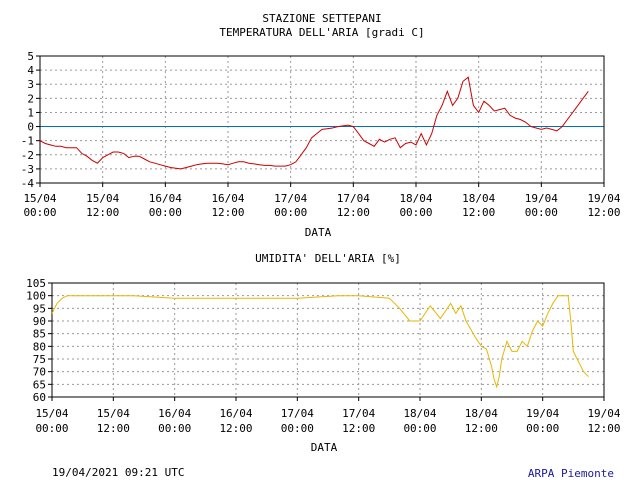 The height and width of the screenshot is (480, 640). What do you see at coordinates (30, 112) in the screenshot?
I see `temp-y-tick-label: 1` at bounding box center [30, 112].